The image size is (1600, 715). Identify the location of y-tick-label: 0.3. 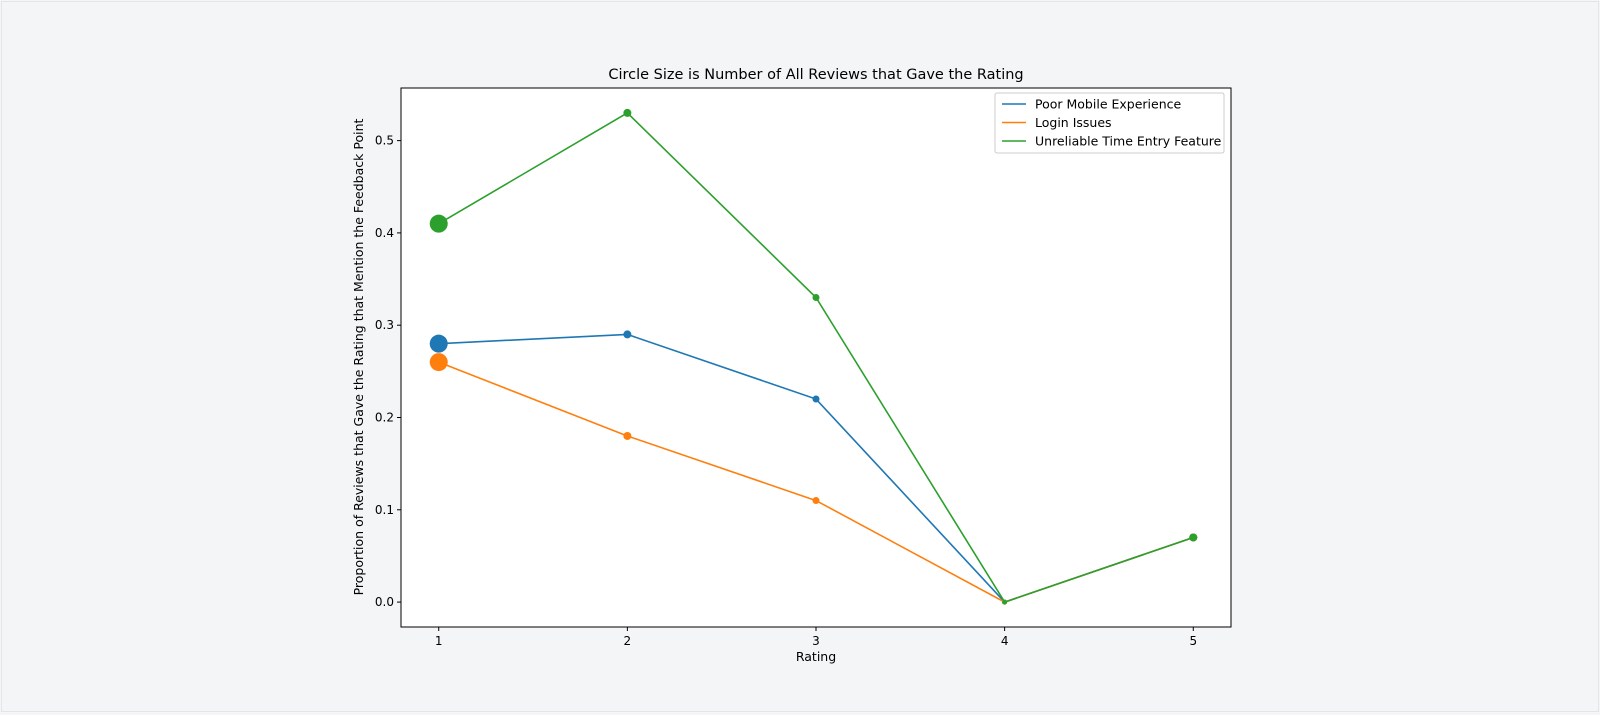
(384, 325).